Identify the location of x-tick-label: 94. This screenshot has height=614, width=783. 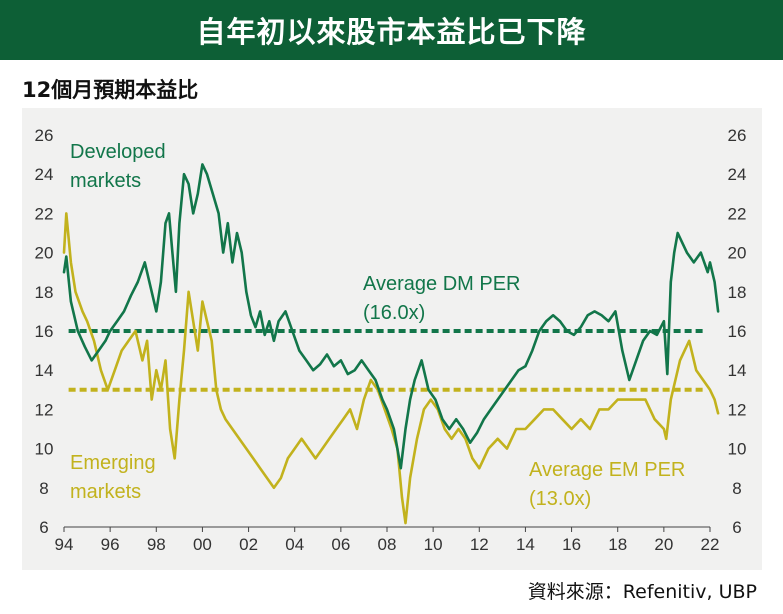
(64, 544).